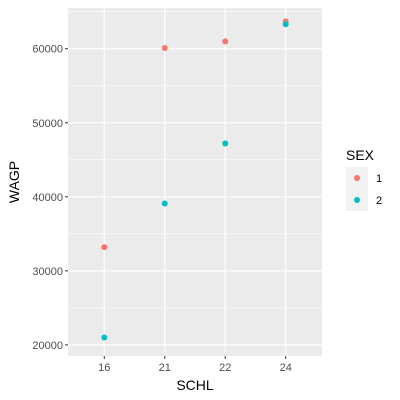  I want to click on y-tick-label: 20000, so click(47, 346).